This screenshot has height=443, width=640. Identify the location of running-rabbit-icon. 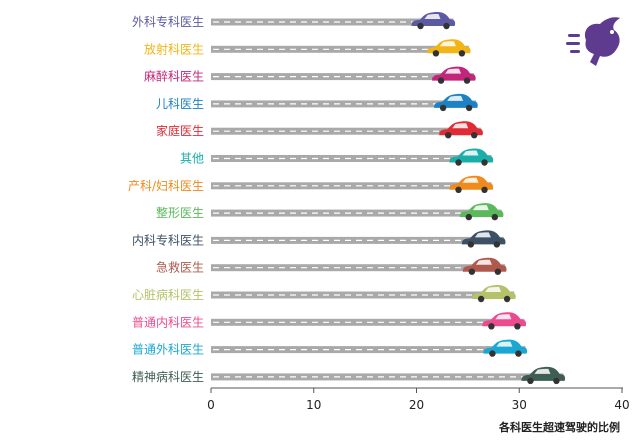
(593, 41).